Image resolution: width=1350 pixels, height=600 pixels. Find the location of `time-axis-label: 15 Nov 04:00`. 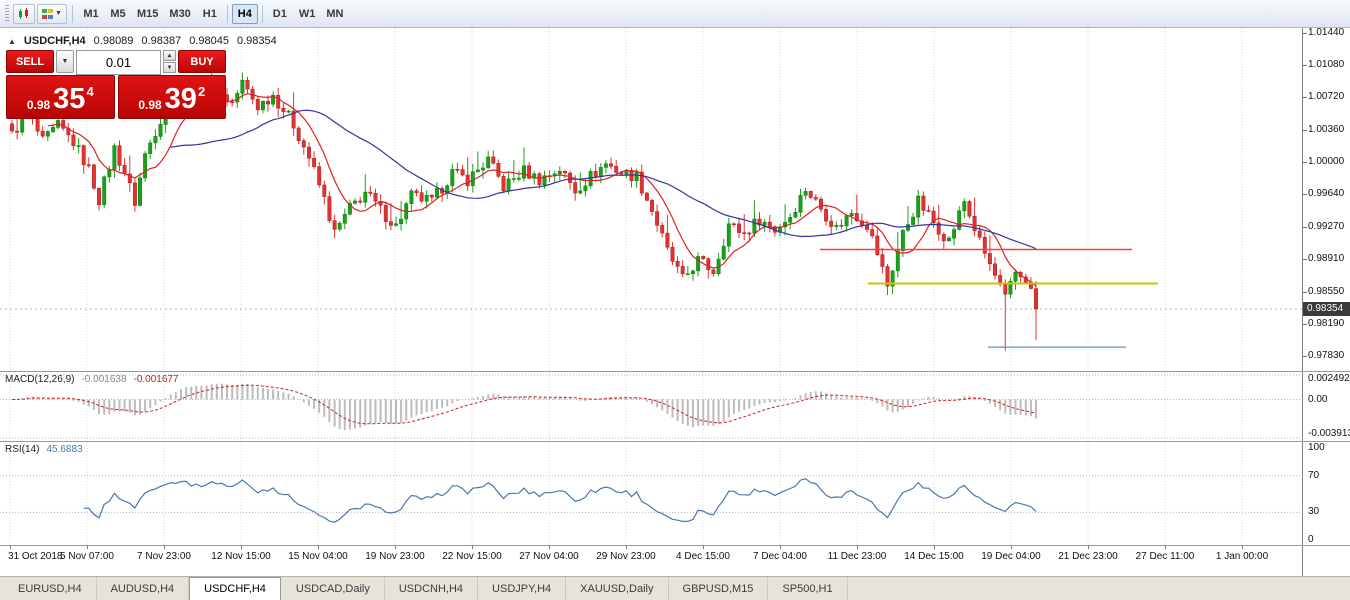

time-axis-label: 15 Nov 04:00 is located at coordinates (318, 556).